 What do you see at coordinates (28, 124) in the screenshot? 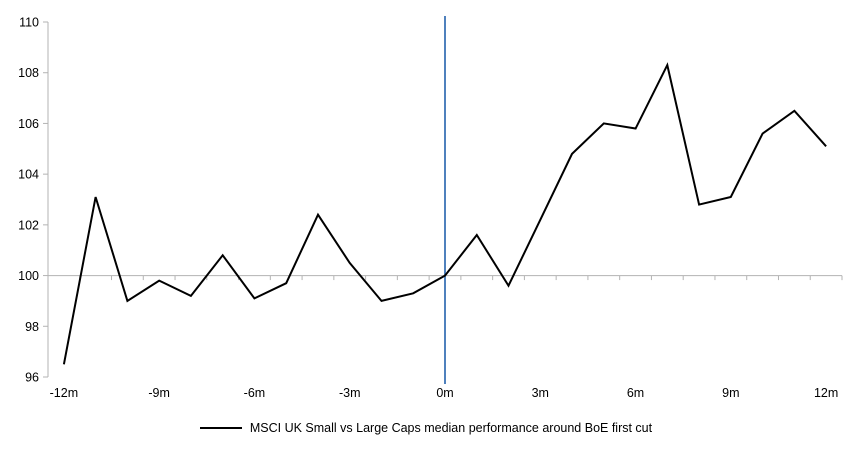
I see `y-axis-tick-label: 106` at bounding box center [28, 124].